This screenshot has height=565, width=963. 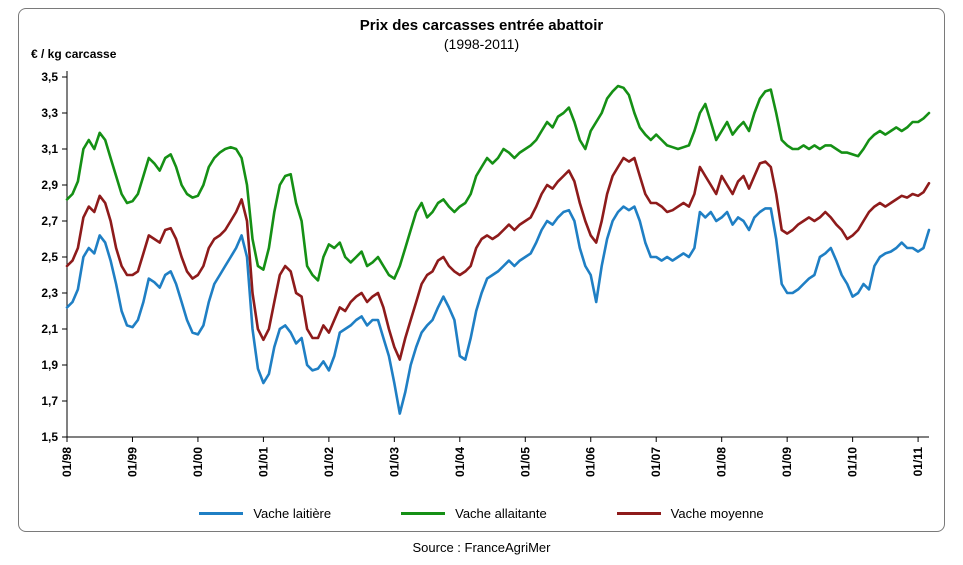 I want to click on legend-line-vache-allaitante, so click(x=423, y=513).